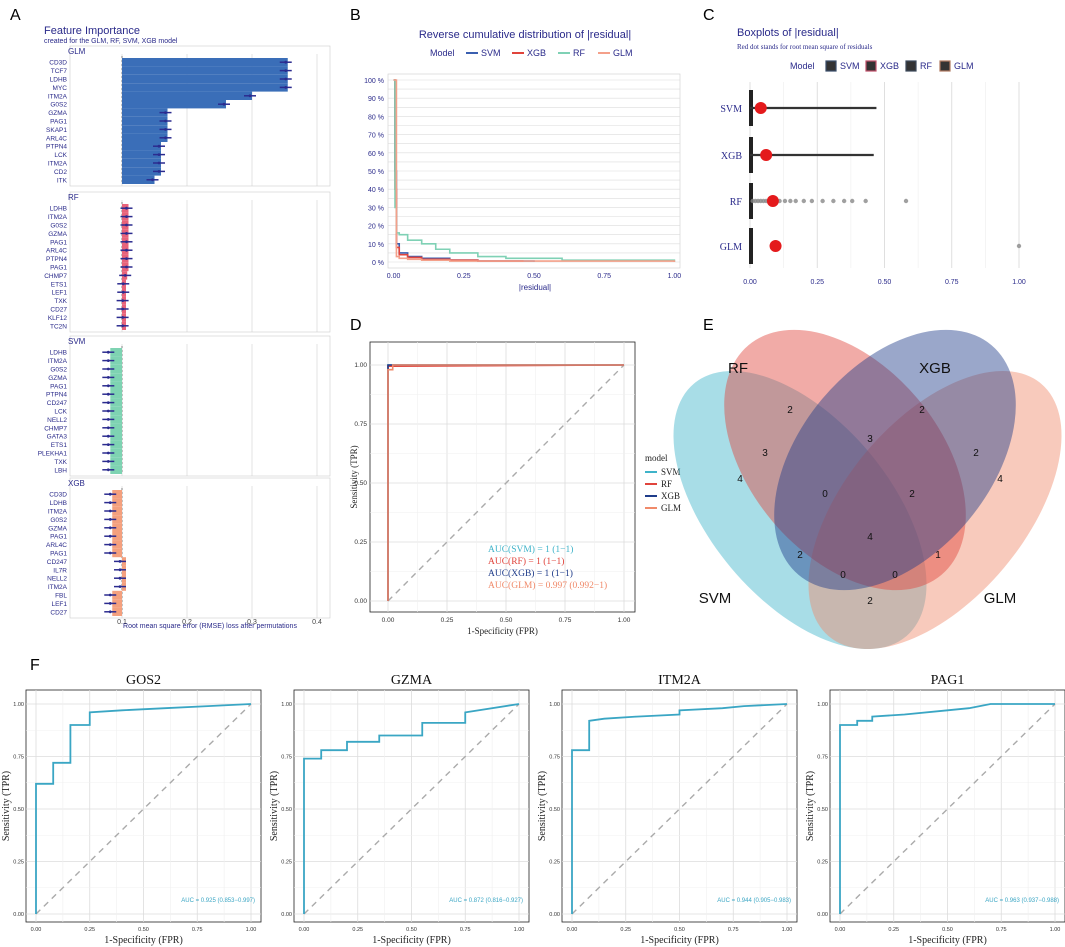 This screenshot has height=947, width=1065. I want to click on a-feature-label: PAG1, so click(58, 537).